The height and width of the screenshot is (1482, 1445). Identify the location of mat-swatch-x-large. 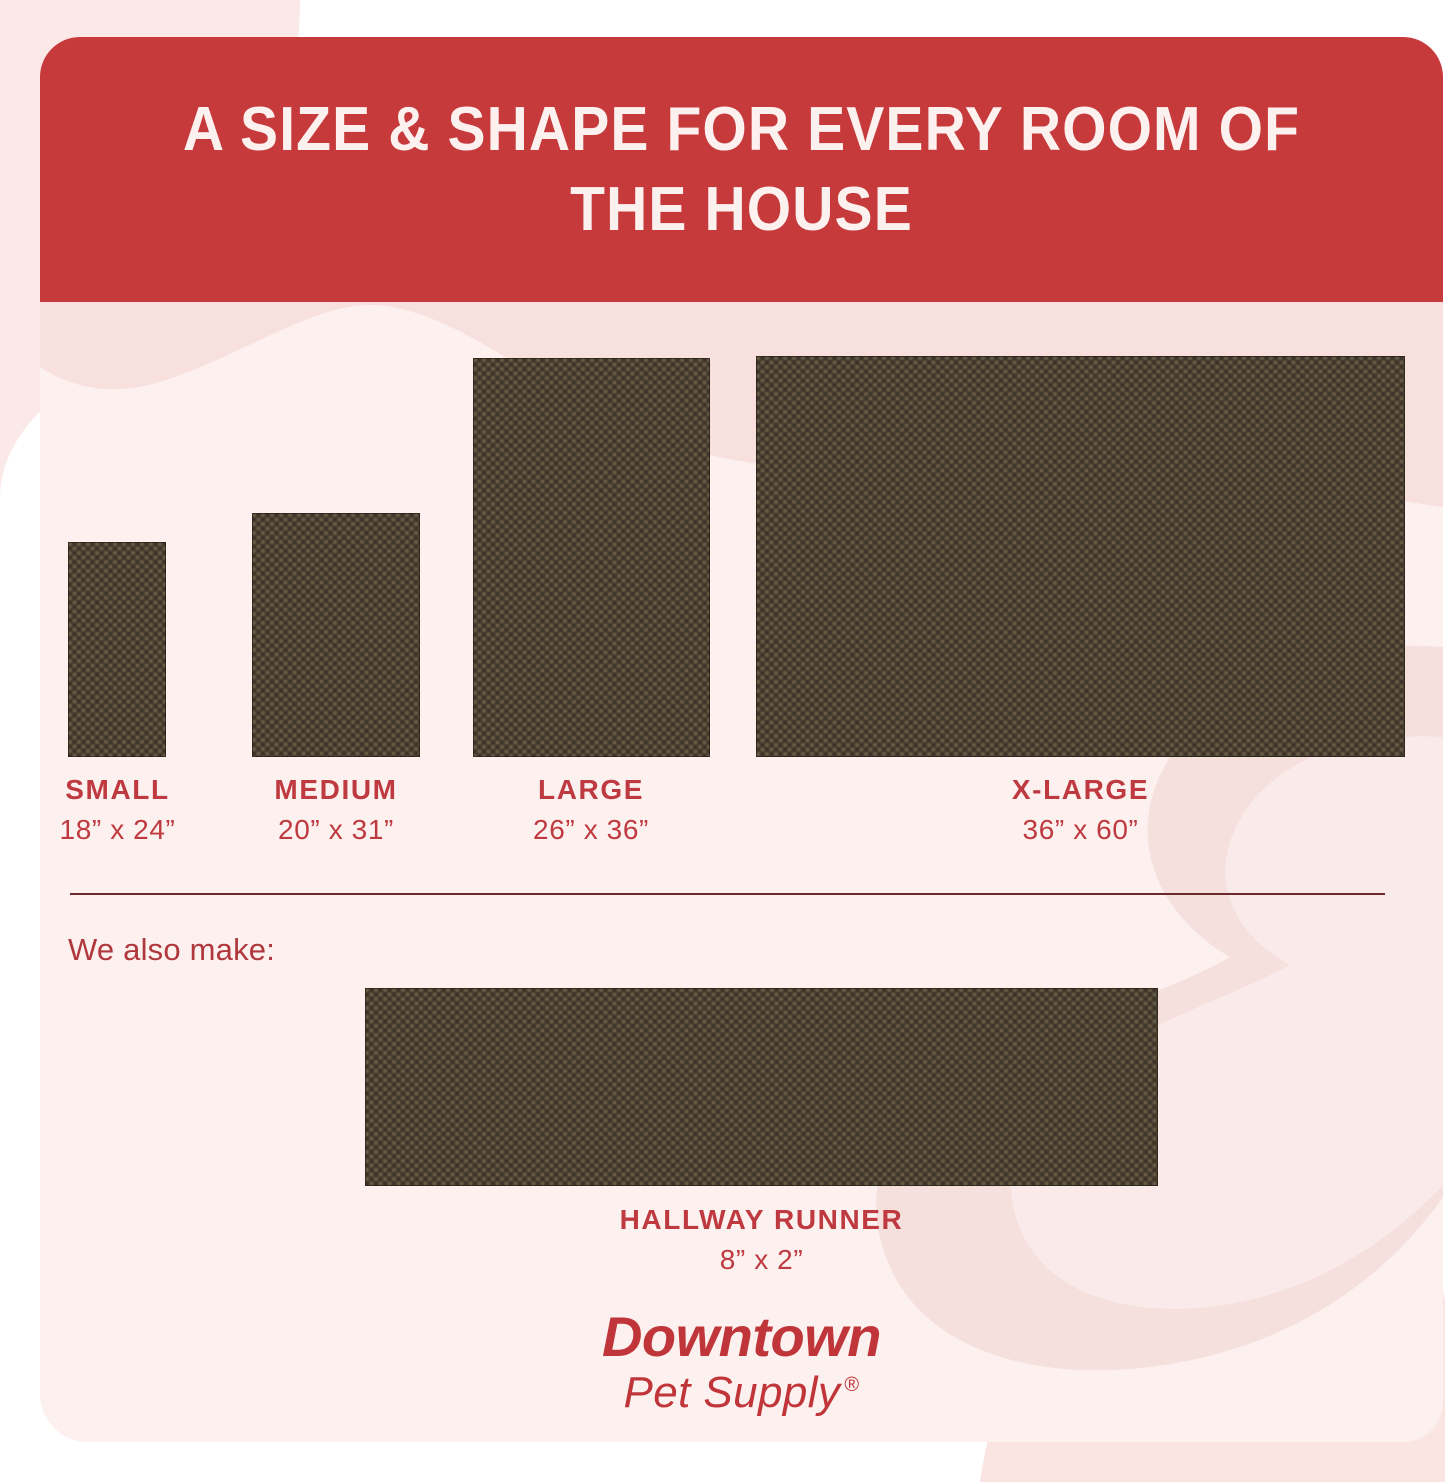
(1080, 556).